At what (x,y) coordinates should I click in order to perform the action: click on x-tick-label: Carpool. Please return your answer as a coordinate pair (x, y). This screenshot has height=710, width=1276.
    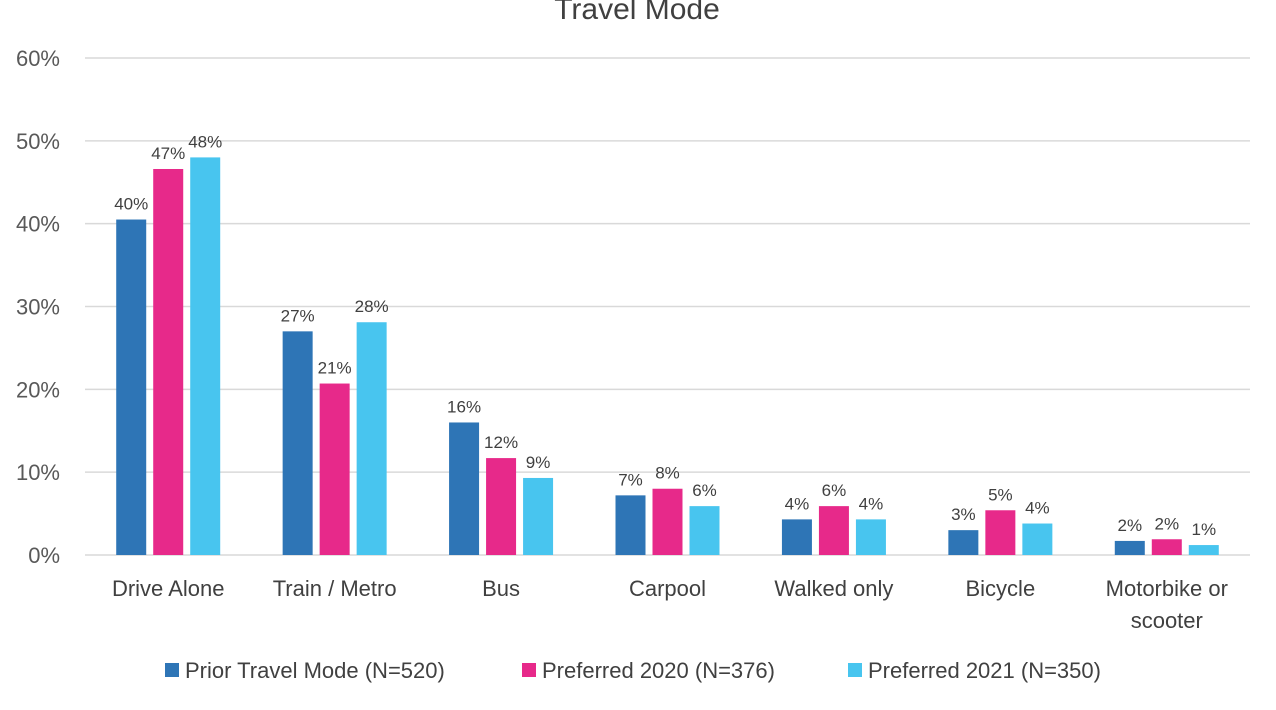
    Looking at the image, I should click on (667, 588).